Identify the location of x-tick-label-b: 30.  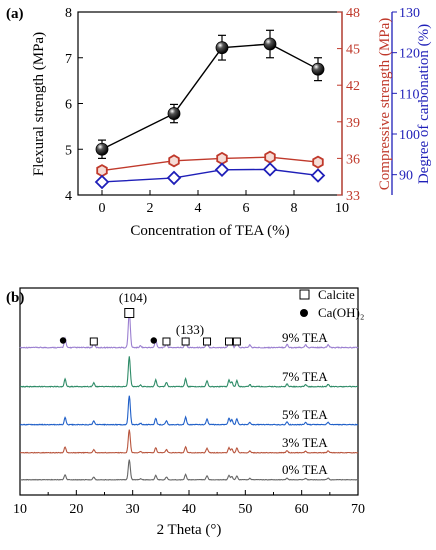
(133, 509).